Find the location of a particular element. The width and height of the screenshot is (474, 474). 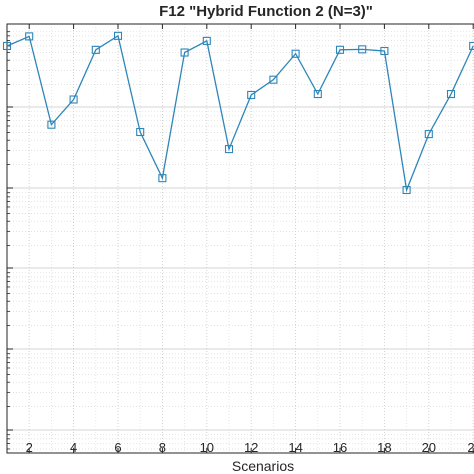

x-tick-labels: 2 4 6 8 10 12 14 16 18 20 2( is located at coordinates (250, 447).